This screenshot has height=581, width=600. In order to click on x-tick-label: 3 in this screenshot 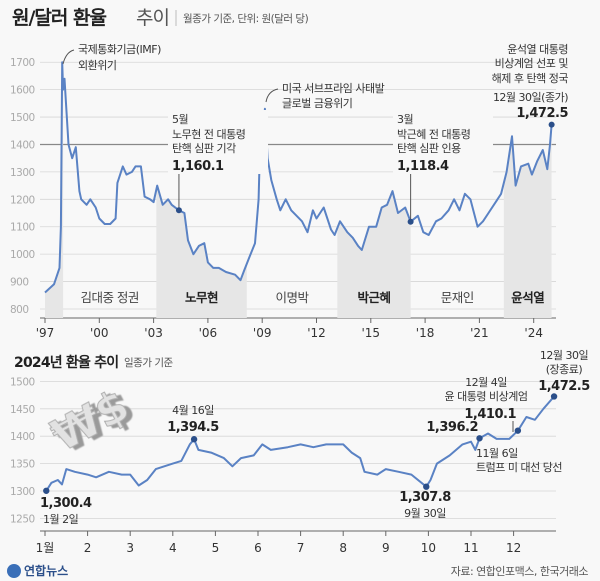, I will do `click(130, 548)`.